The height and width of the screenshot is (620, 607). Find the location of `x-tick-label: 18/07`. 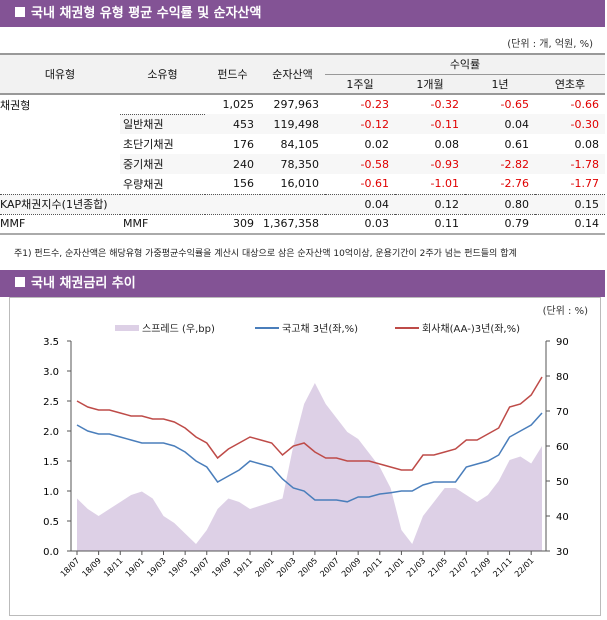

x-tick-label: 18/07 is located at coordinates (70, 567).